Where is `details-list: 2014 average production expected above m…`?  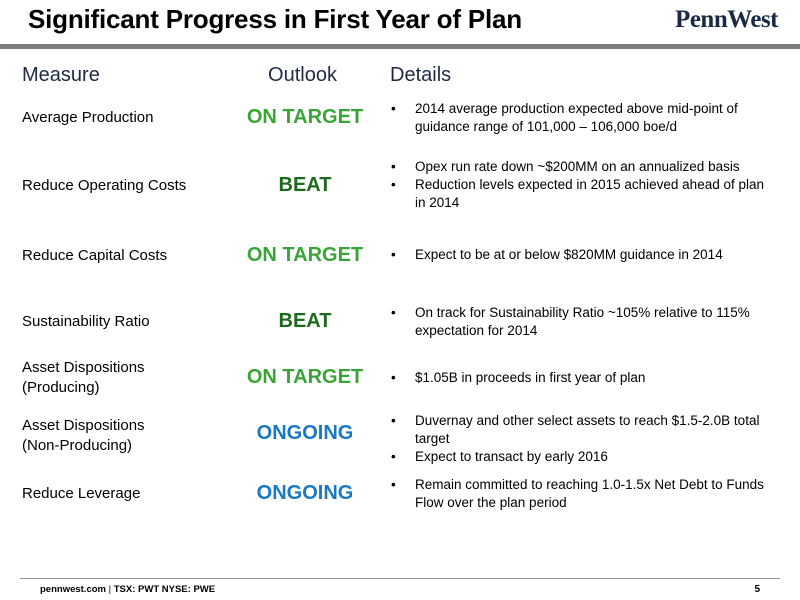
details-list: 2014 average production expected above m… is located at coordinates (580, 118).